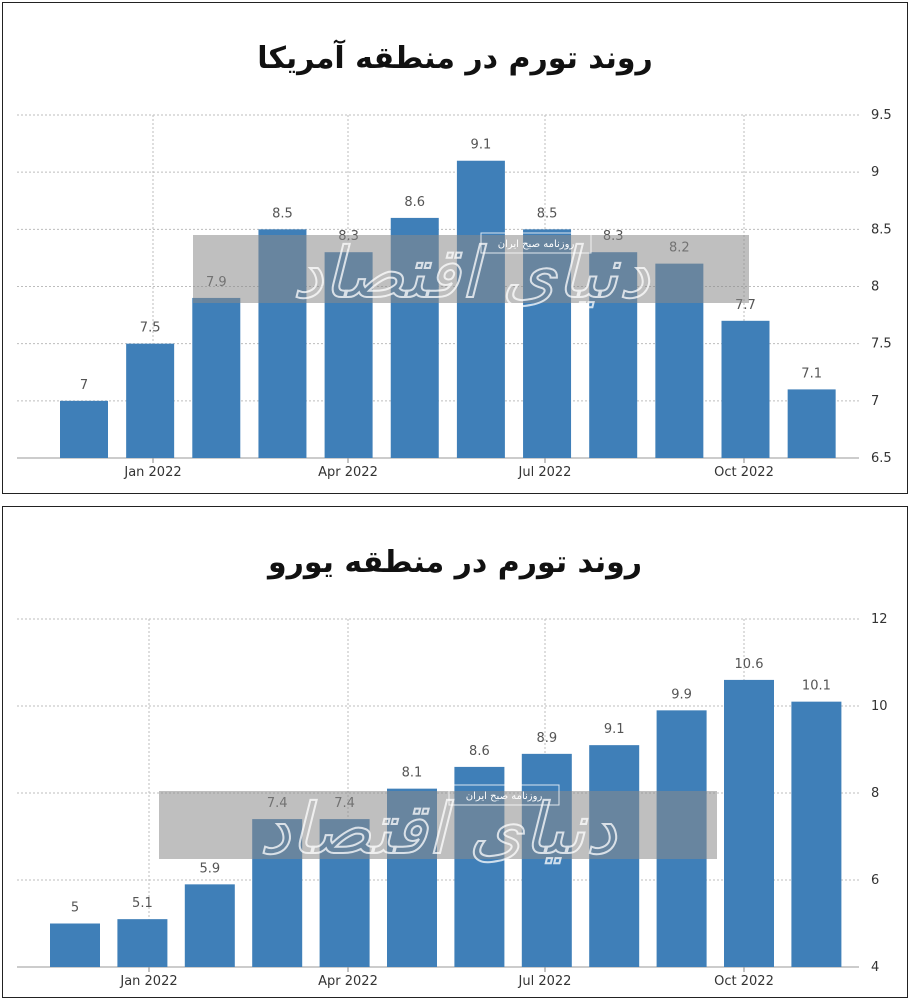 The image size is (912, 1000). I want to click on bar-value-label: 8.9, so click(546, 738).